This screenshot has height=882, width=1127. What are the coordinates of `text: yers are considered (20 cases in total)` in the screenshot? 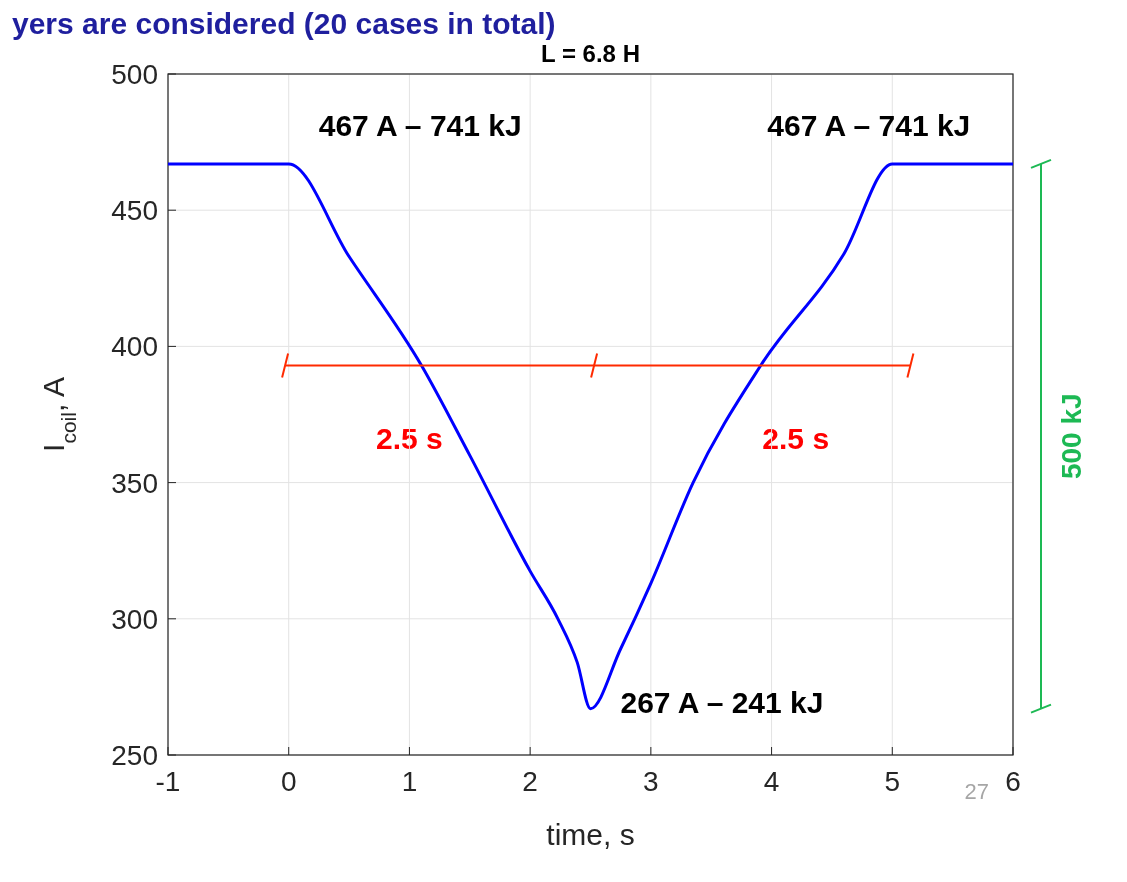 It's located at (284, 23).